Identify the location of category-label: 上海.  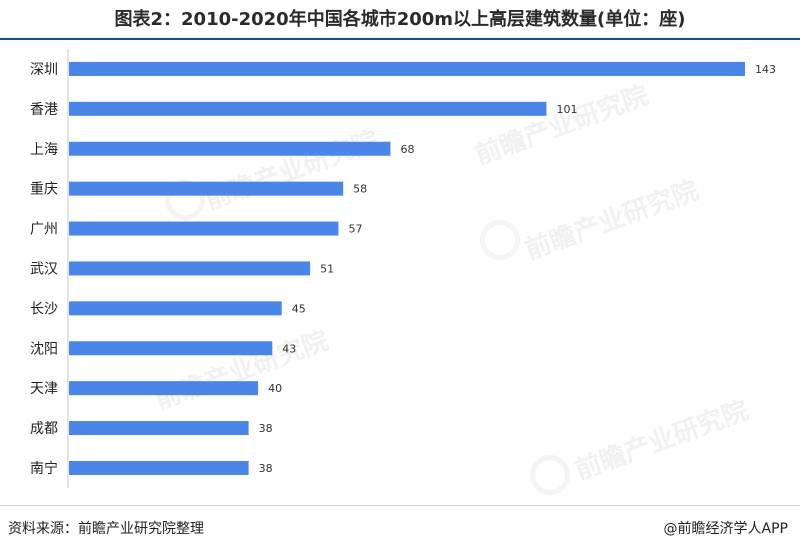
(44, 150).